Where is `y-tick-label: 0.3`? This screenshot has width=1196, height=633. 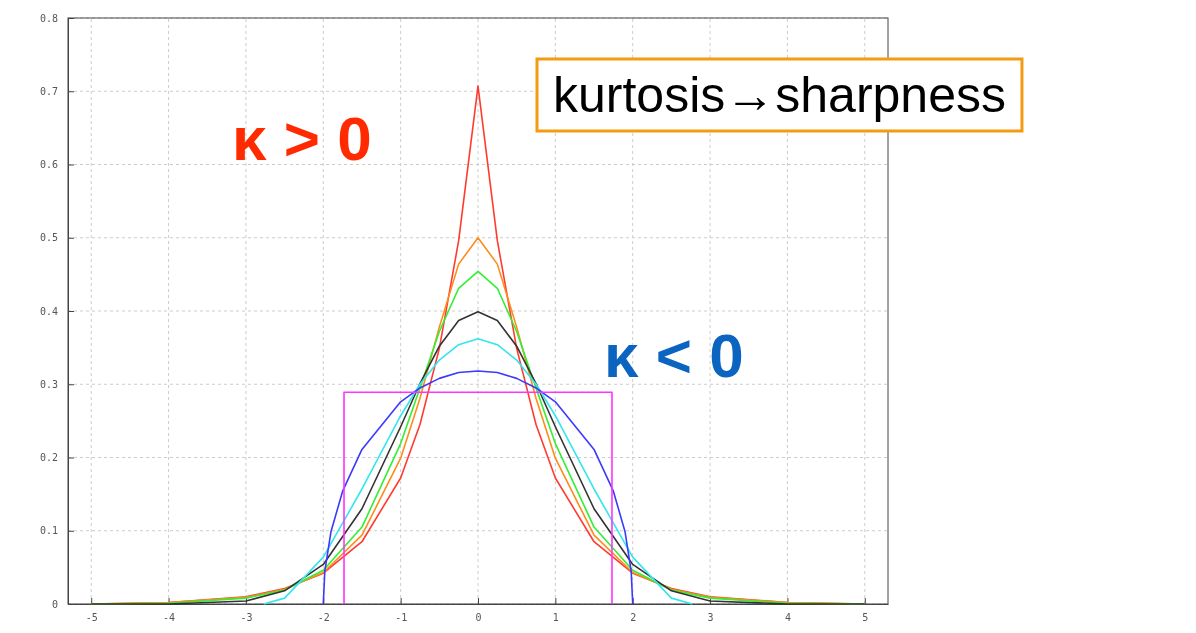 y-tick-label: 0.3 is located at coordinates (48, 384).